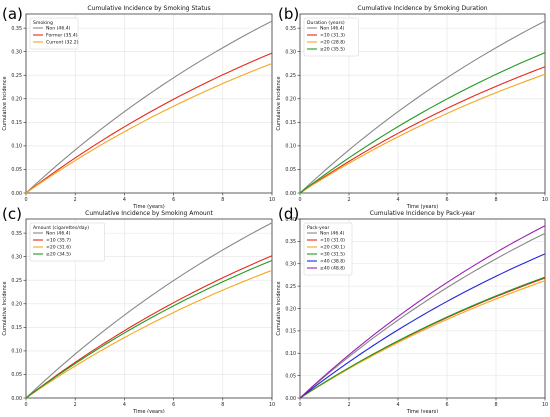 The height and width of the screenshot is (417, 550). What do you see at coordinates (62, 43) in the screenshot?
I see `legend-label: Current (32.2)` at bounding box center [62, 43].